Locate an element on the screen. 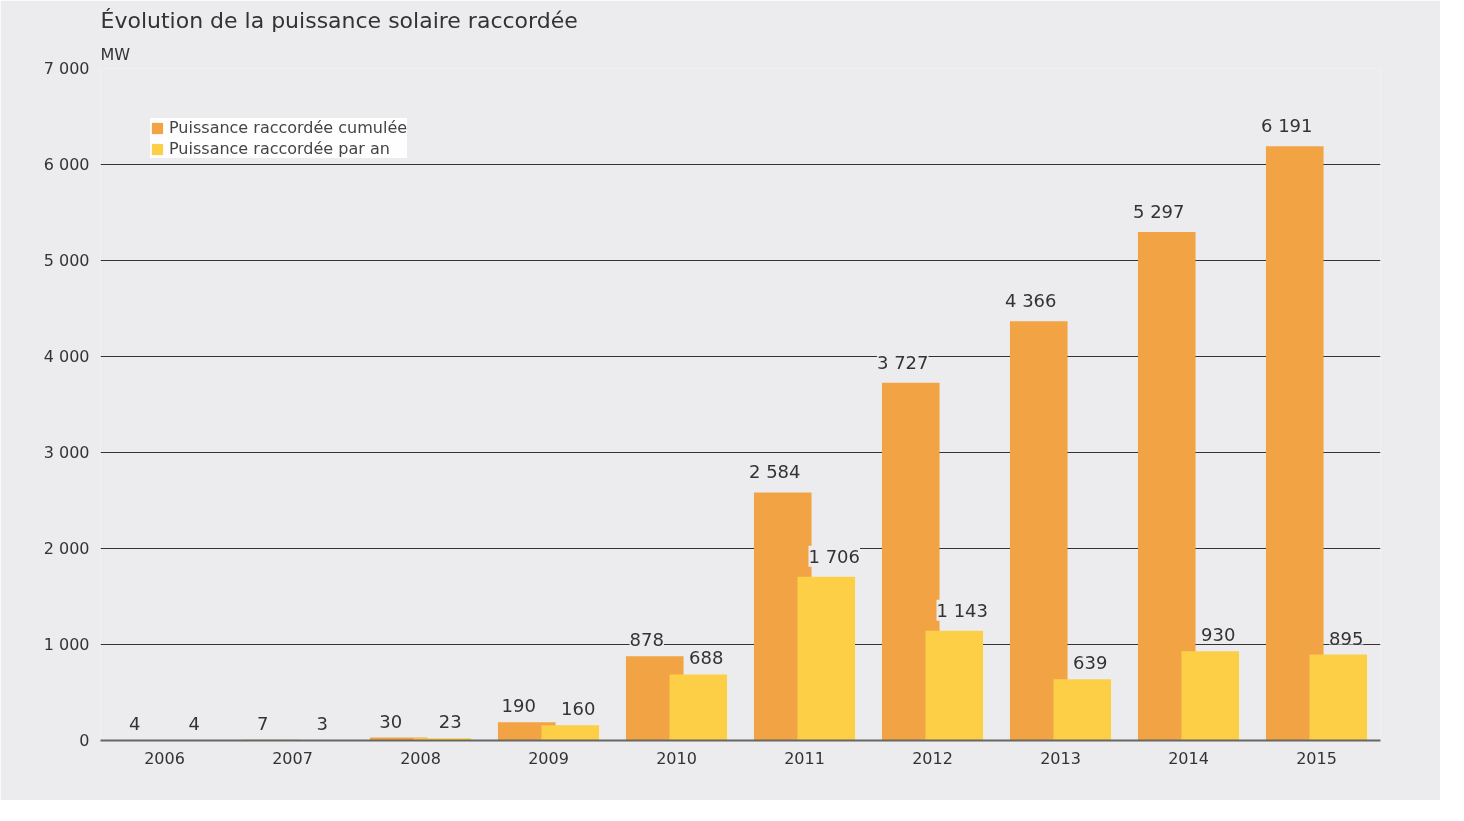  data-label: 3 is located at coordinates (322, 724).